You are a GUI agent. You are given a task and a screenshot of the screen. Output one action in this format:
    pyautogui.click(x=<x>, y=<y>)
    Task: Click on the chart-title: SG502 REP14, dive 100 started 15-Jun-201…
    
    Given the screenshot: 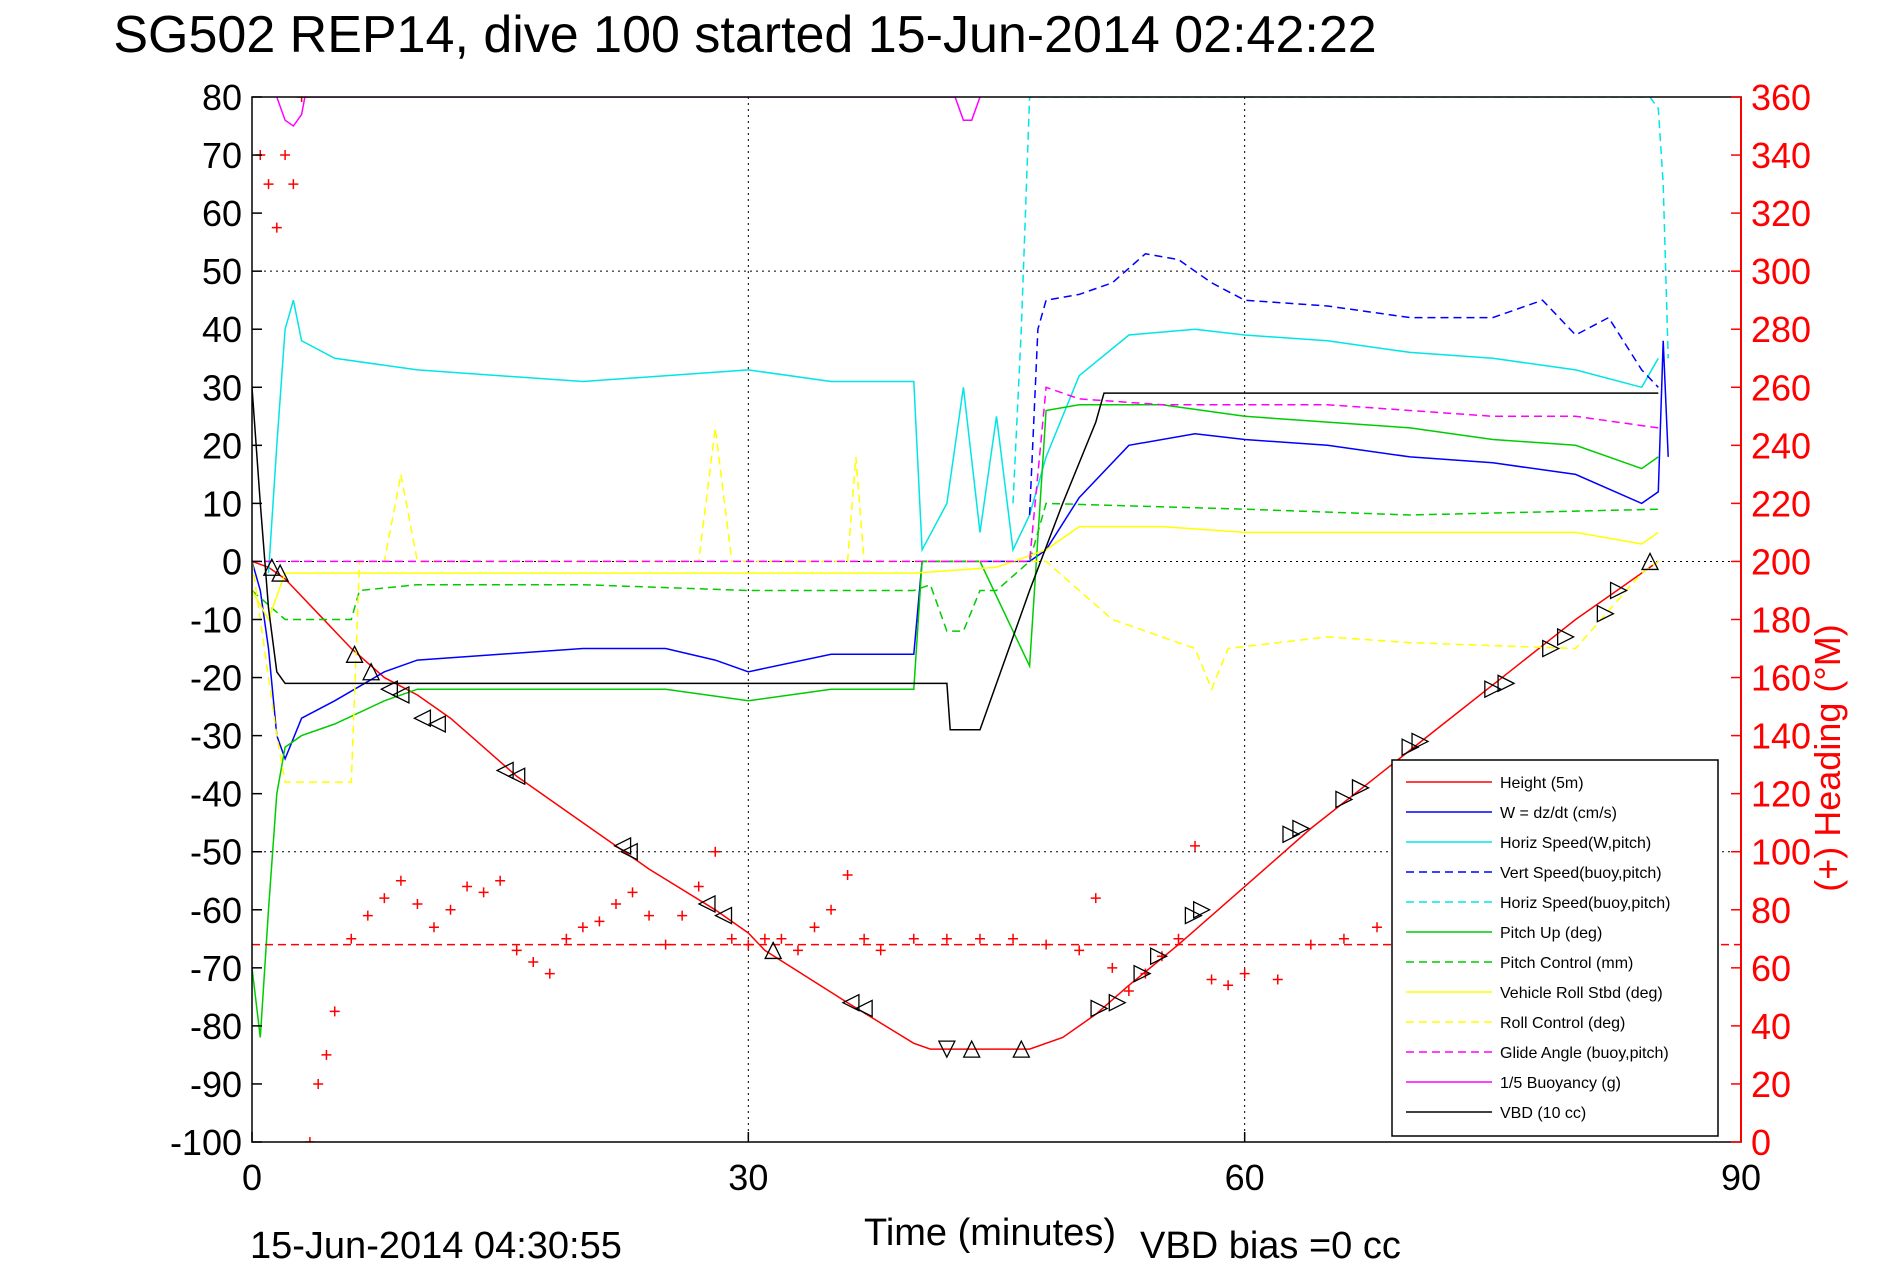 What is the action you would take?
    pyautogui.click(x=744, y=35)
    